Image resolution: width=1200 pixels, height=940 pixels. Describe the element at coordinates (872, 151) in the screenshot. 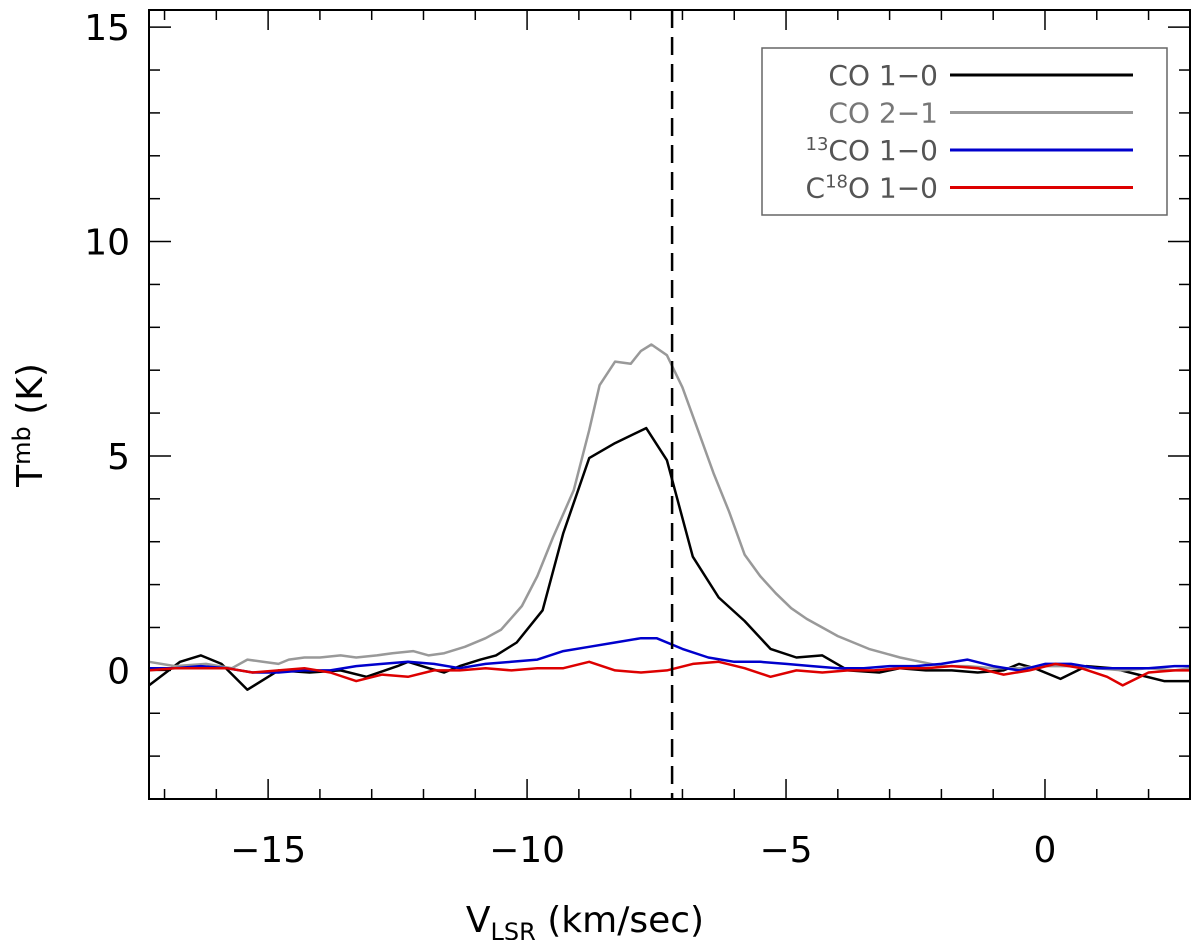

I see `legend-label: 13CO 1−0` at that location.